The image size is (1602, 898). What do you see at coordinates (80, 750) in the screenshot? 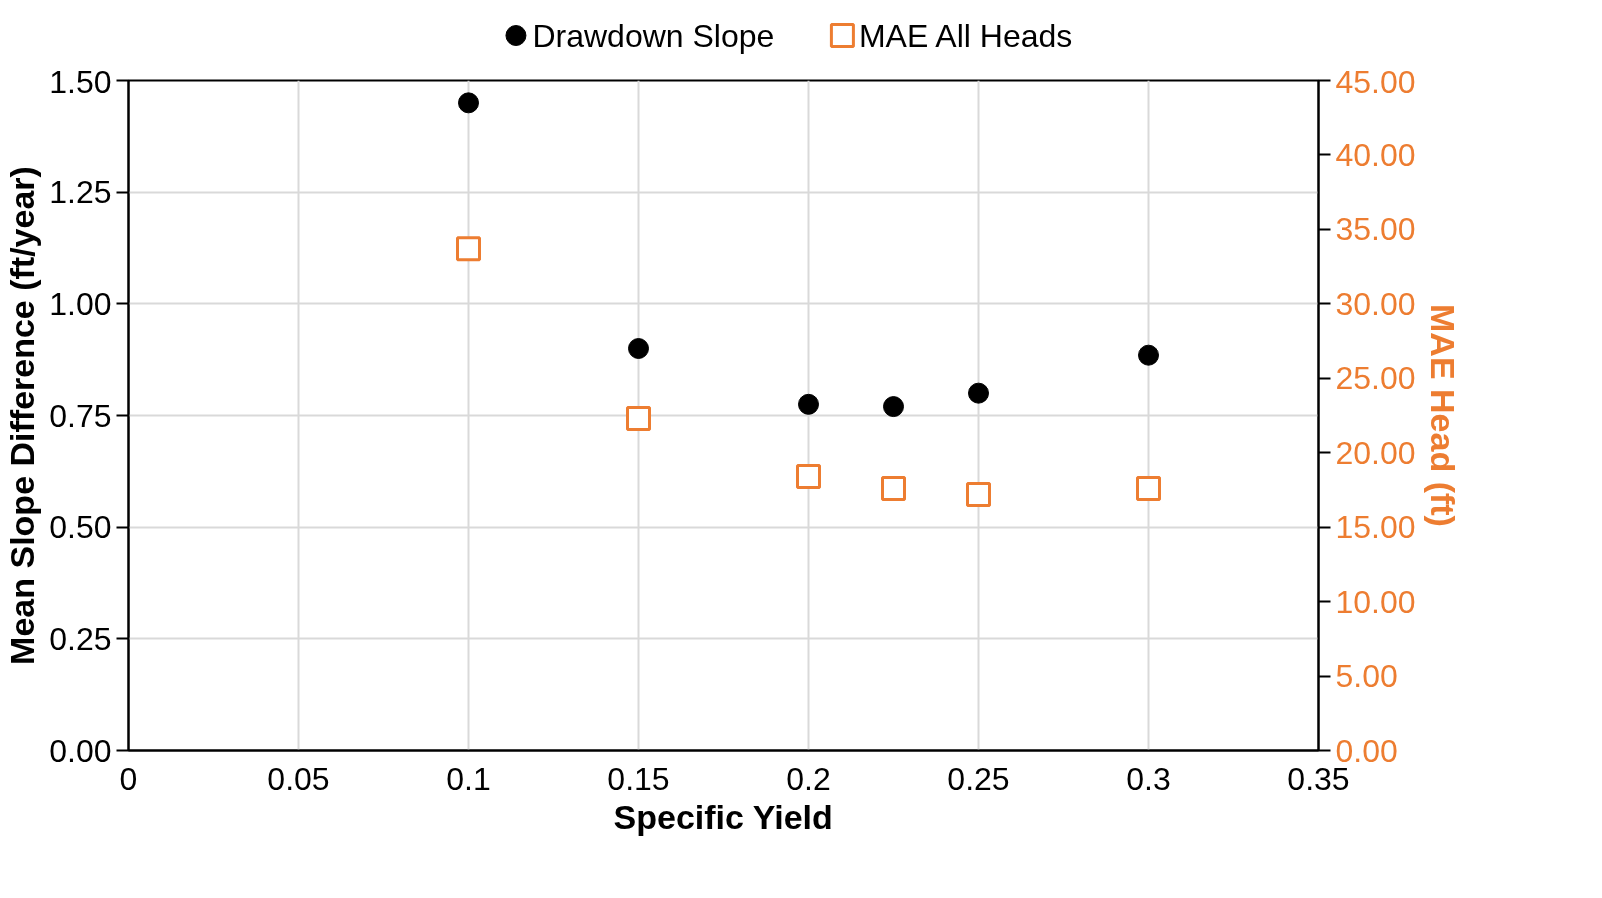
I see `y-tick-label: 0.00` at bounding box center [80, 750].